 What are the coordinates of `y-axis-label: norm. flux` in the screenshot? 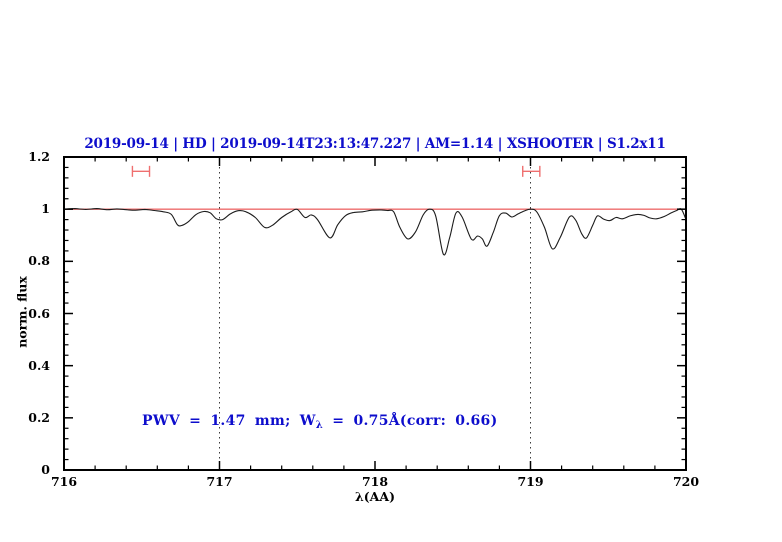 It's located at (22, 312).